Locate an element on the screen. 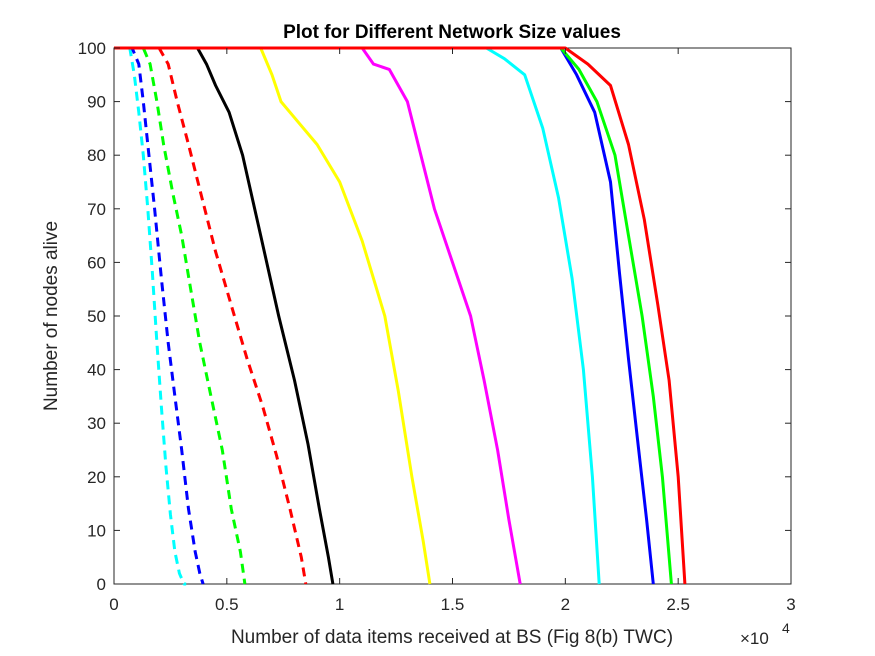 This screenshot has height=656, width=875. x-tick-label: 2.5 is located at coordinates (678, 604).